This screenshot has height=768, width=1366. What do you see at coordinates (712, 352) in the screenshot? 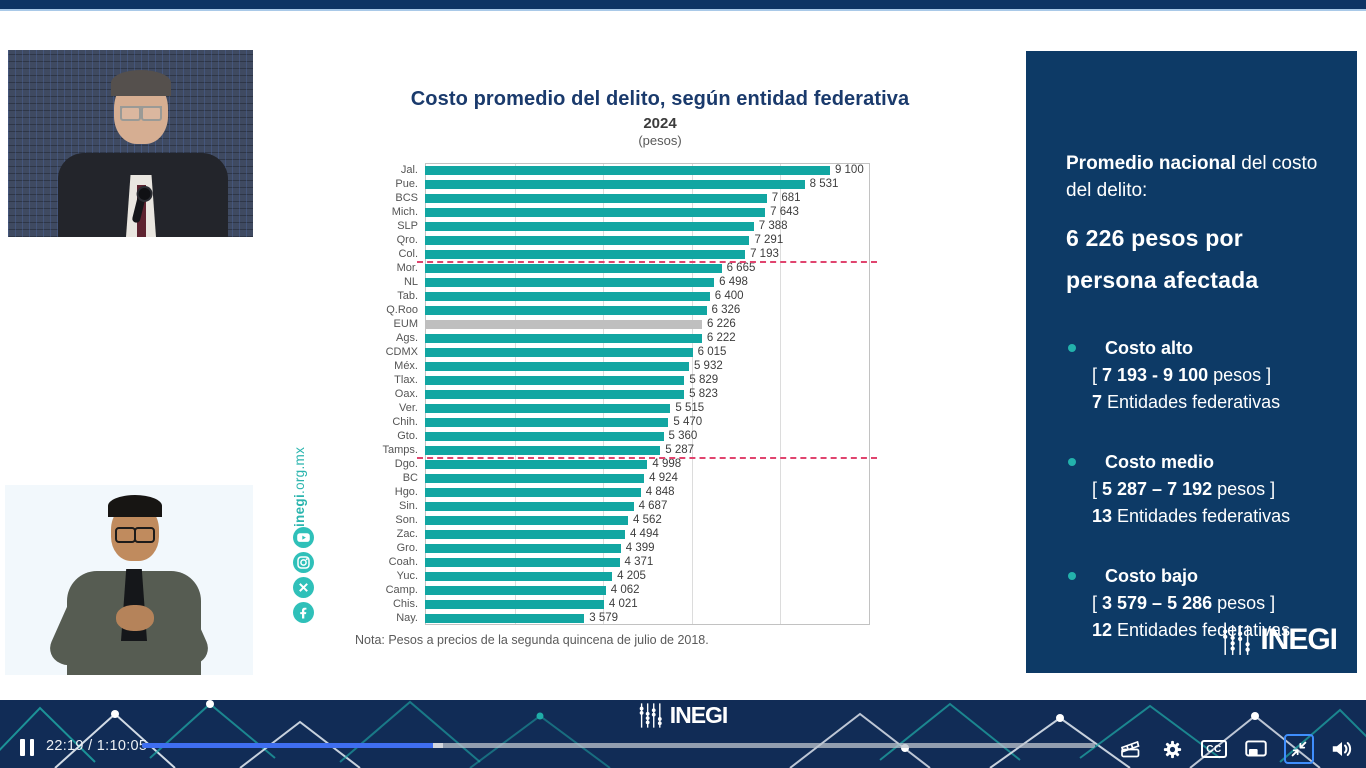
I see `value-label: 6 015` at bounding box center [712, 352].